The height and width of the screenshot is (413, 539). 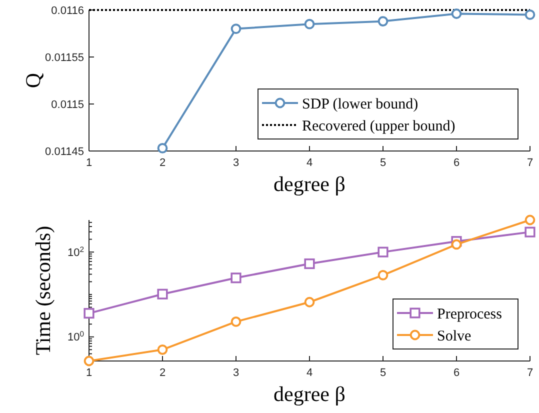 I want to click on y-tick-label: 0.0116, so click(x=67, y=10).